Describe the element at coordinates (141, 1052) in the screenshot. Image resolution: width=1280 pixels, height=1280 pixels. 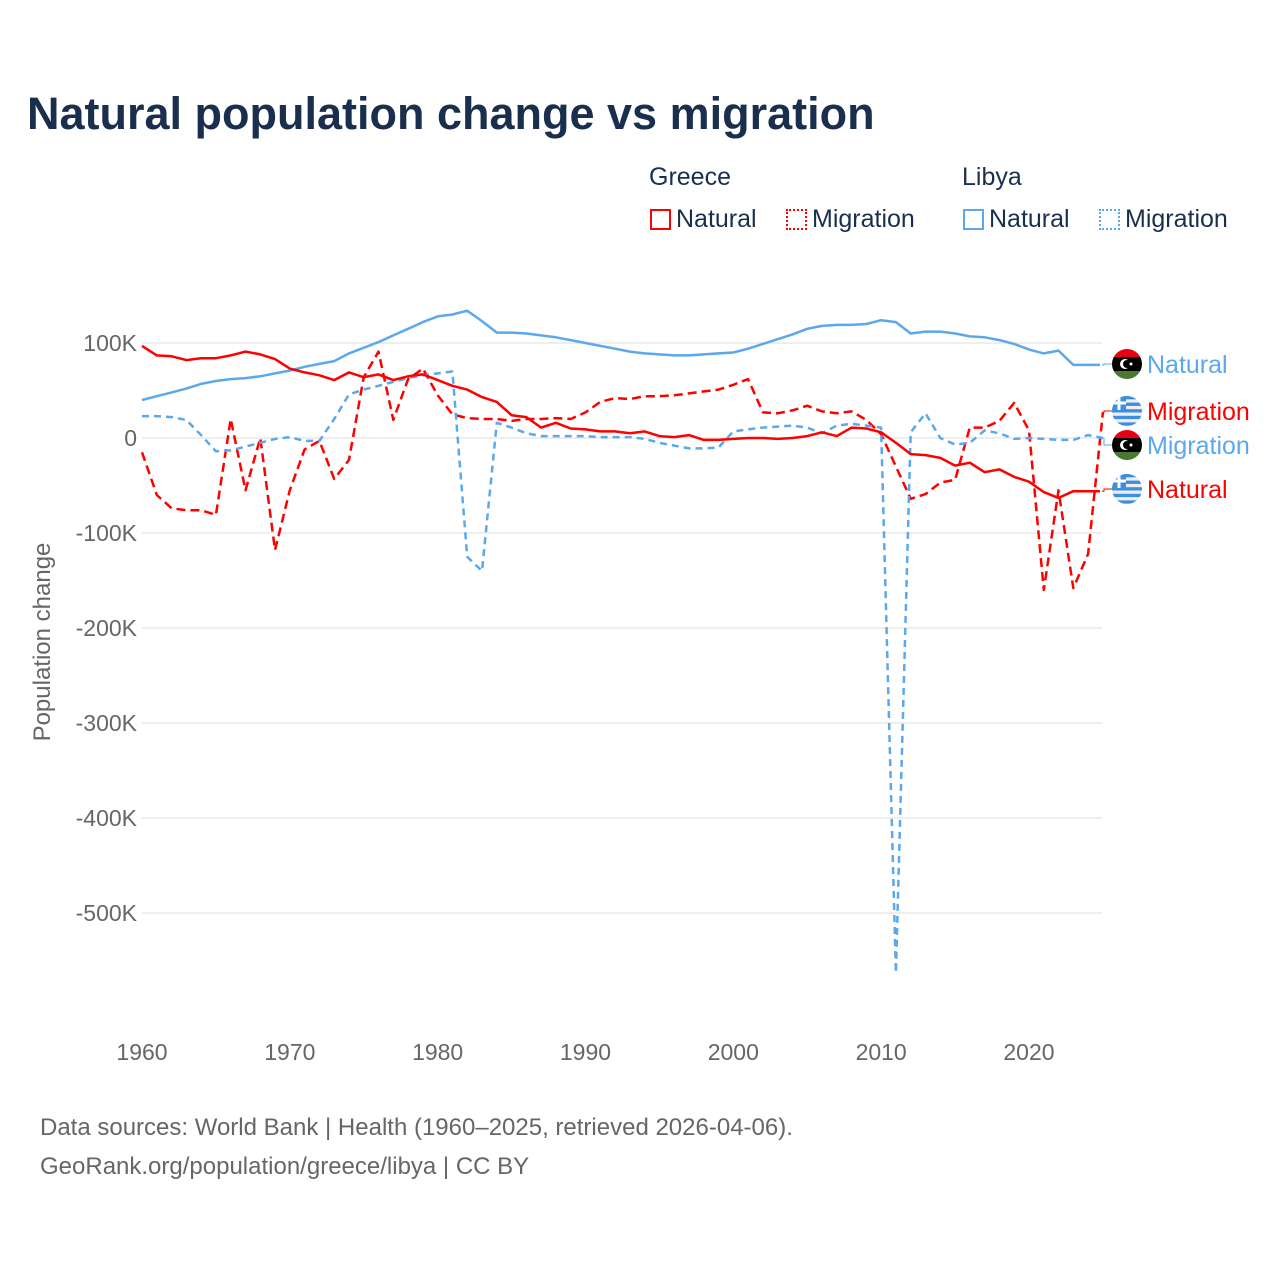
I see `x-tick-label: 1960` at that location.